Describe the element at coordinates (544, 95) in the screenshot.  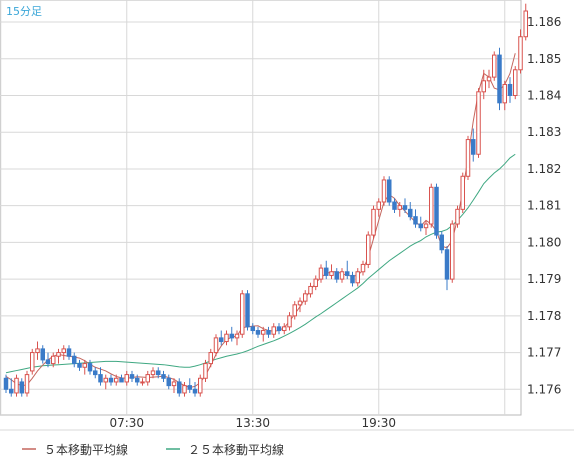
I see `y-tick-label: 1.184` at that location.